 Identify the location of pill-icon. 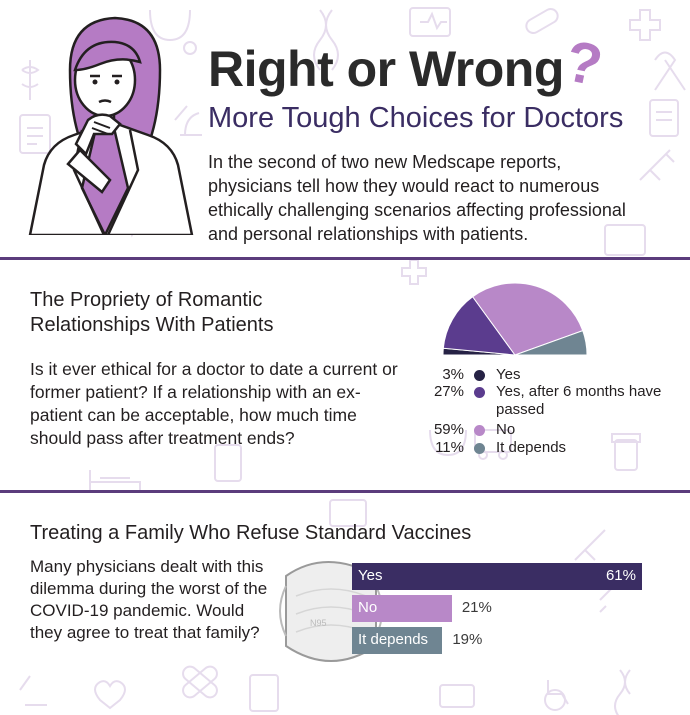
(542, 21).